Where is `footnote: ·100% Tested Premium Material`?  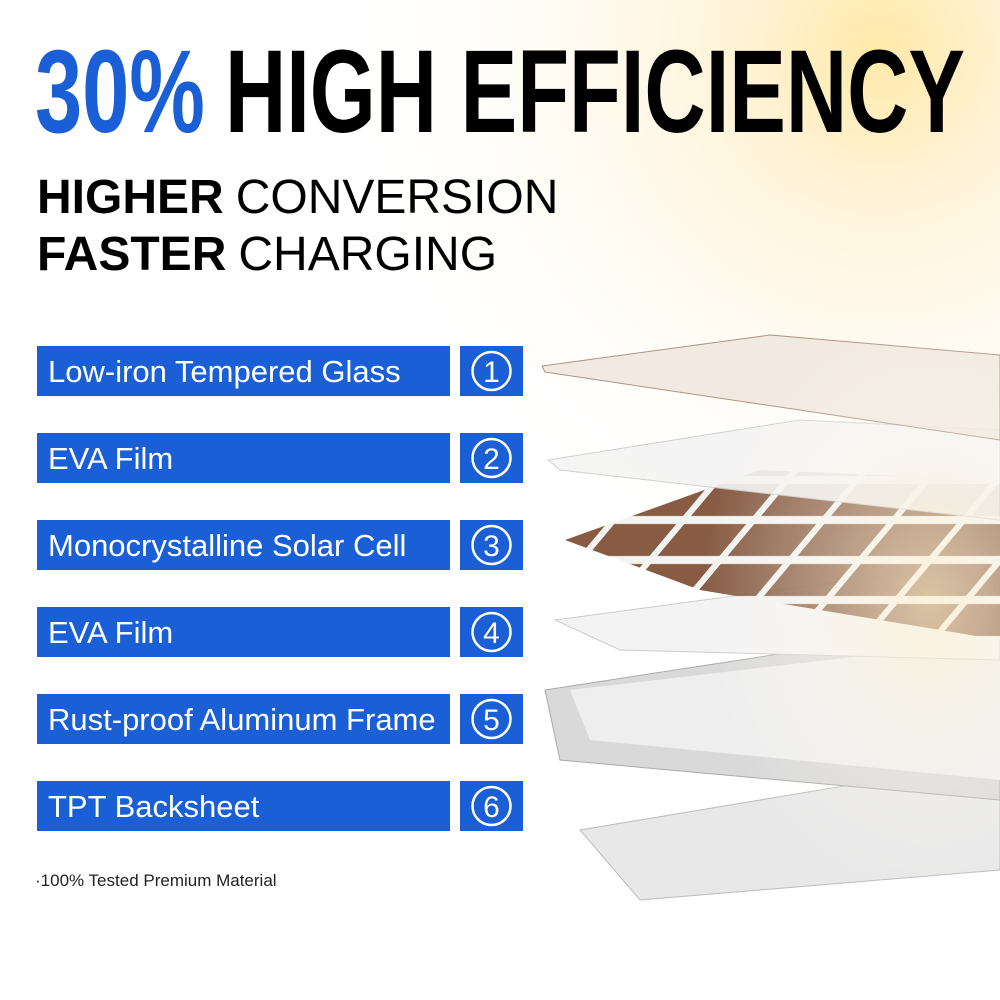 footnote: ·100% Tested Premium Material is located at coordinates (156, 880).